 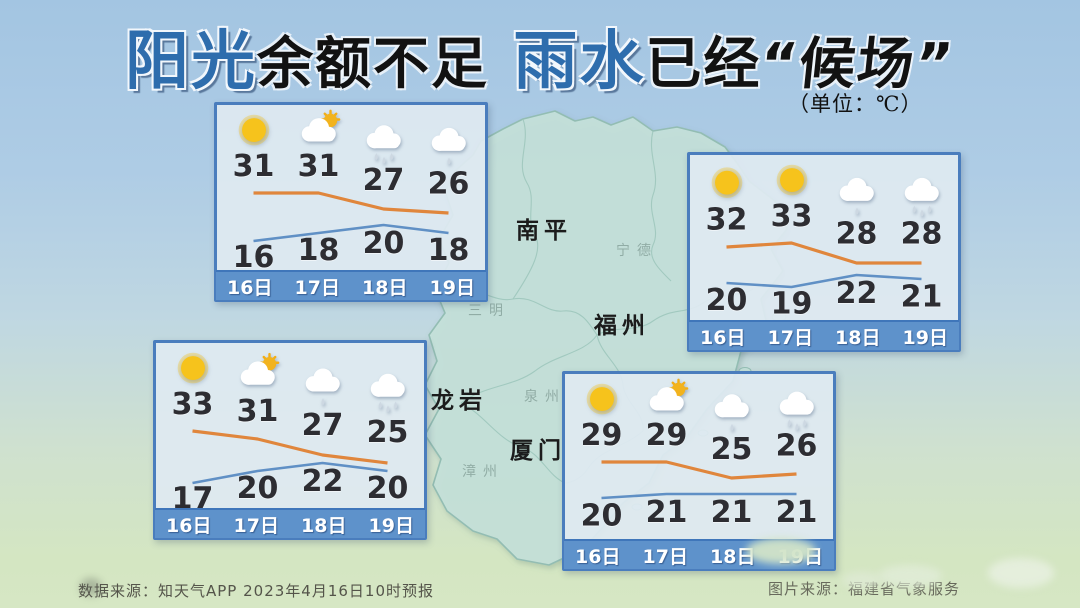 I want to click on image-source-note: 图片来源：福建省气象服务, so click(x=864, y=589).